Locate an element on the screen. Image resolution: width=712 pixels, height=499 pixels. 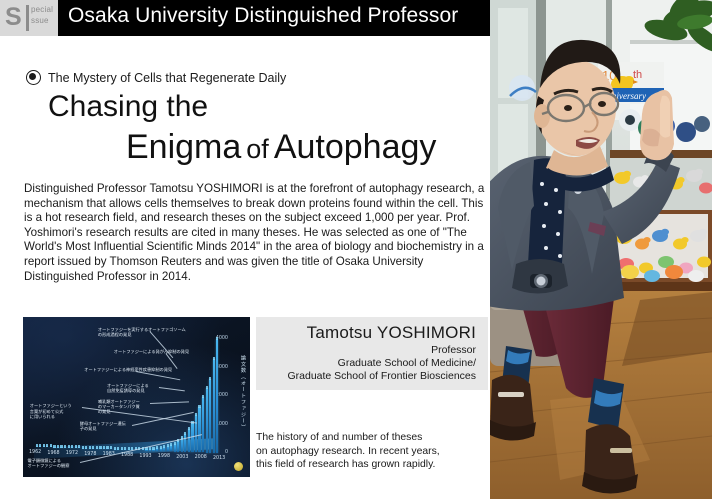
article-headline: Chasing the Enigma of Autophagy is located at coordinates (256, 129).